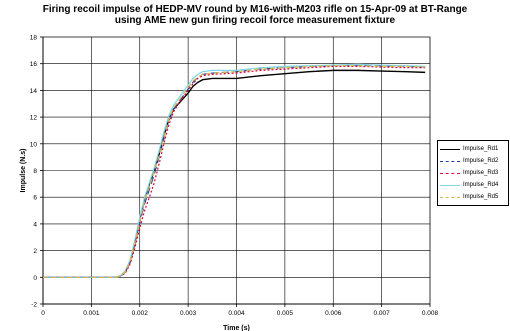 The width and height of the screenshot is (510, 331). I want to click on legend-item: Impulse_Rd4, so click(474, 185).